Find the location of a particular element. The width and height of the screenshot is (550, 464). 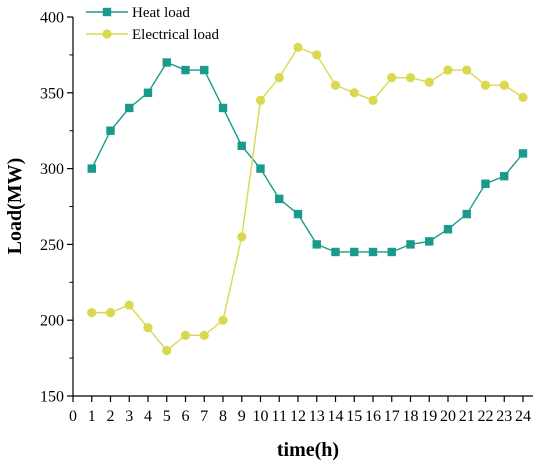

x-tick-label: 2 is located at coordinates (111, 416).